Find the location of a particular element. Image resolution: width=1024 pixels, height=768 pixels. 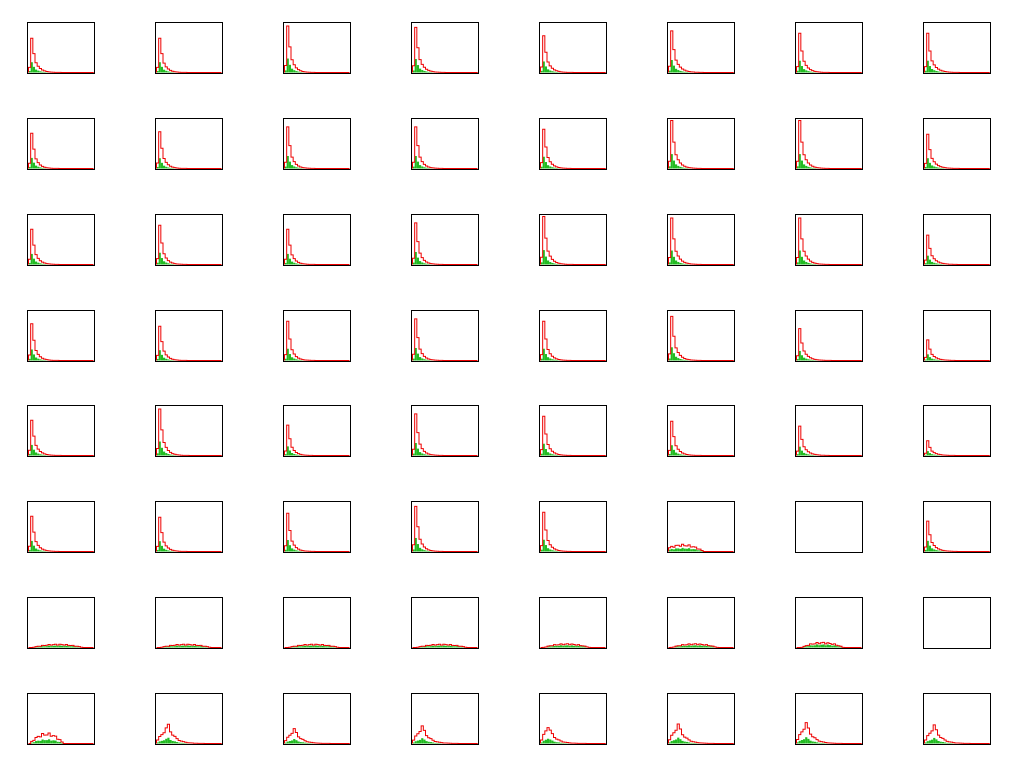

histogram-panel-r0c7 is located at coordinates (957, 48).